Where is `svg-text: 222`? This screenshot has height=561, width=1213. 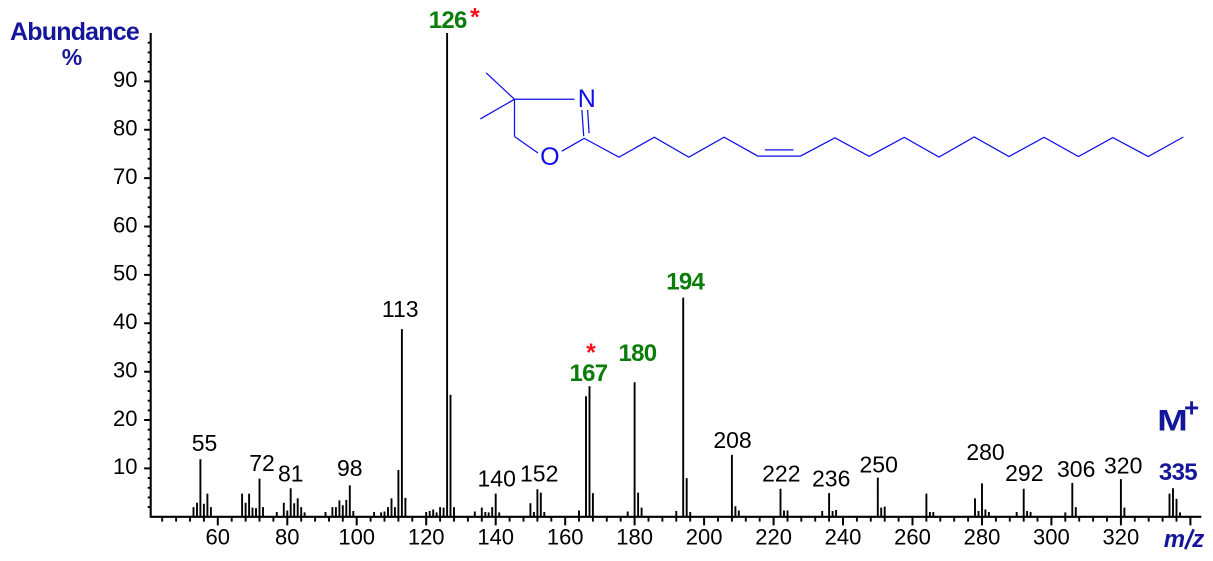
svg-text: 222 is located at coordinates (781, 473).